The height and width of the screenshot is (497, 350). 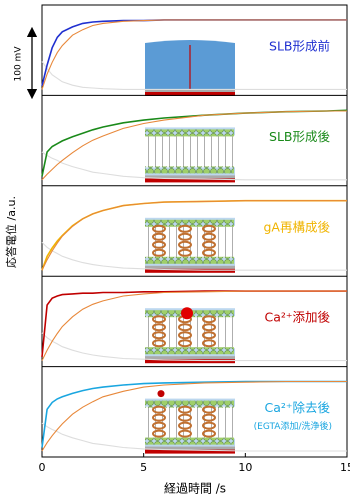 I want to click on x-tick-label: 15, so click(x=345, y=467).